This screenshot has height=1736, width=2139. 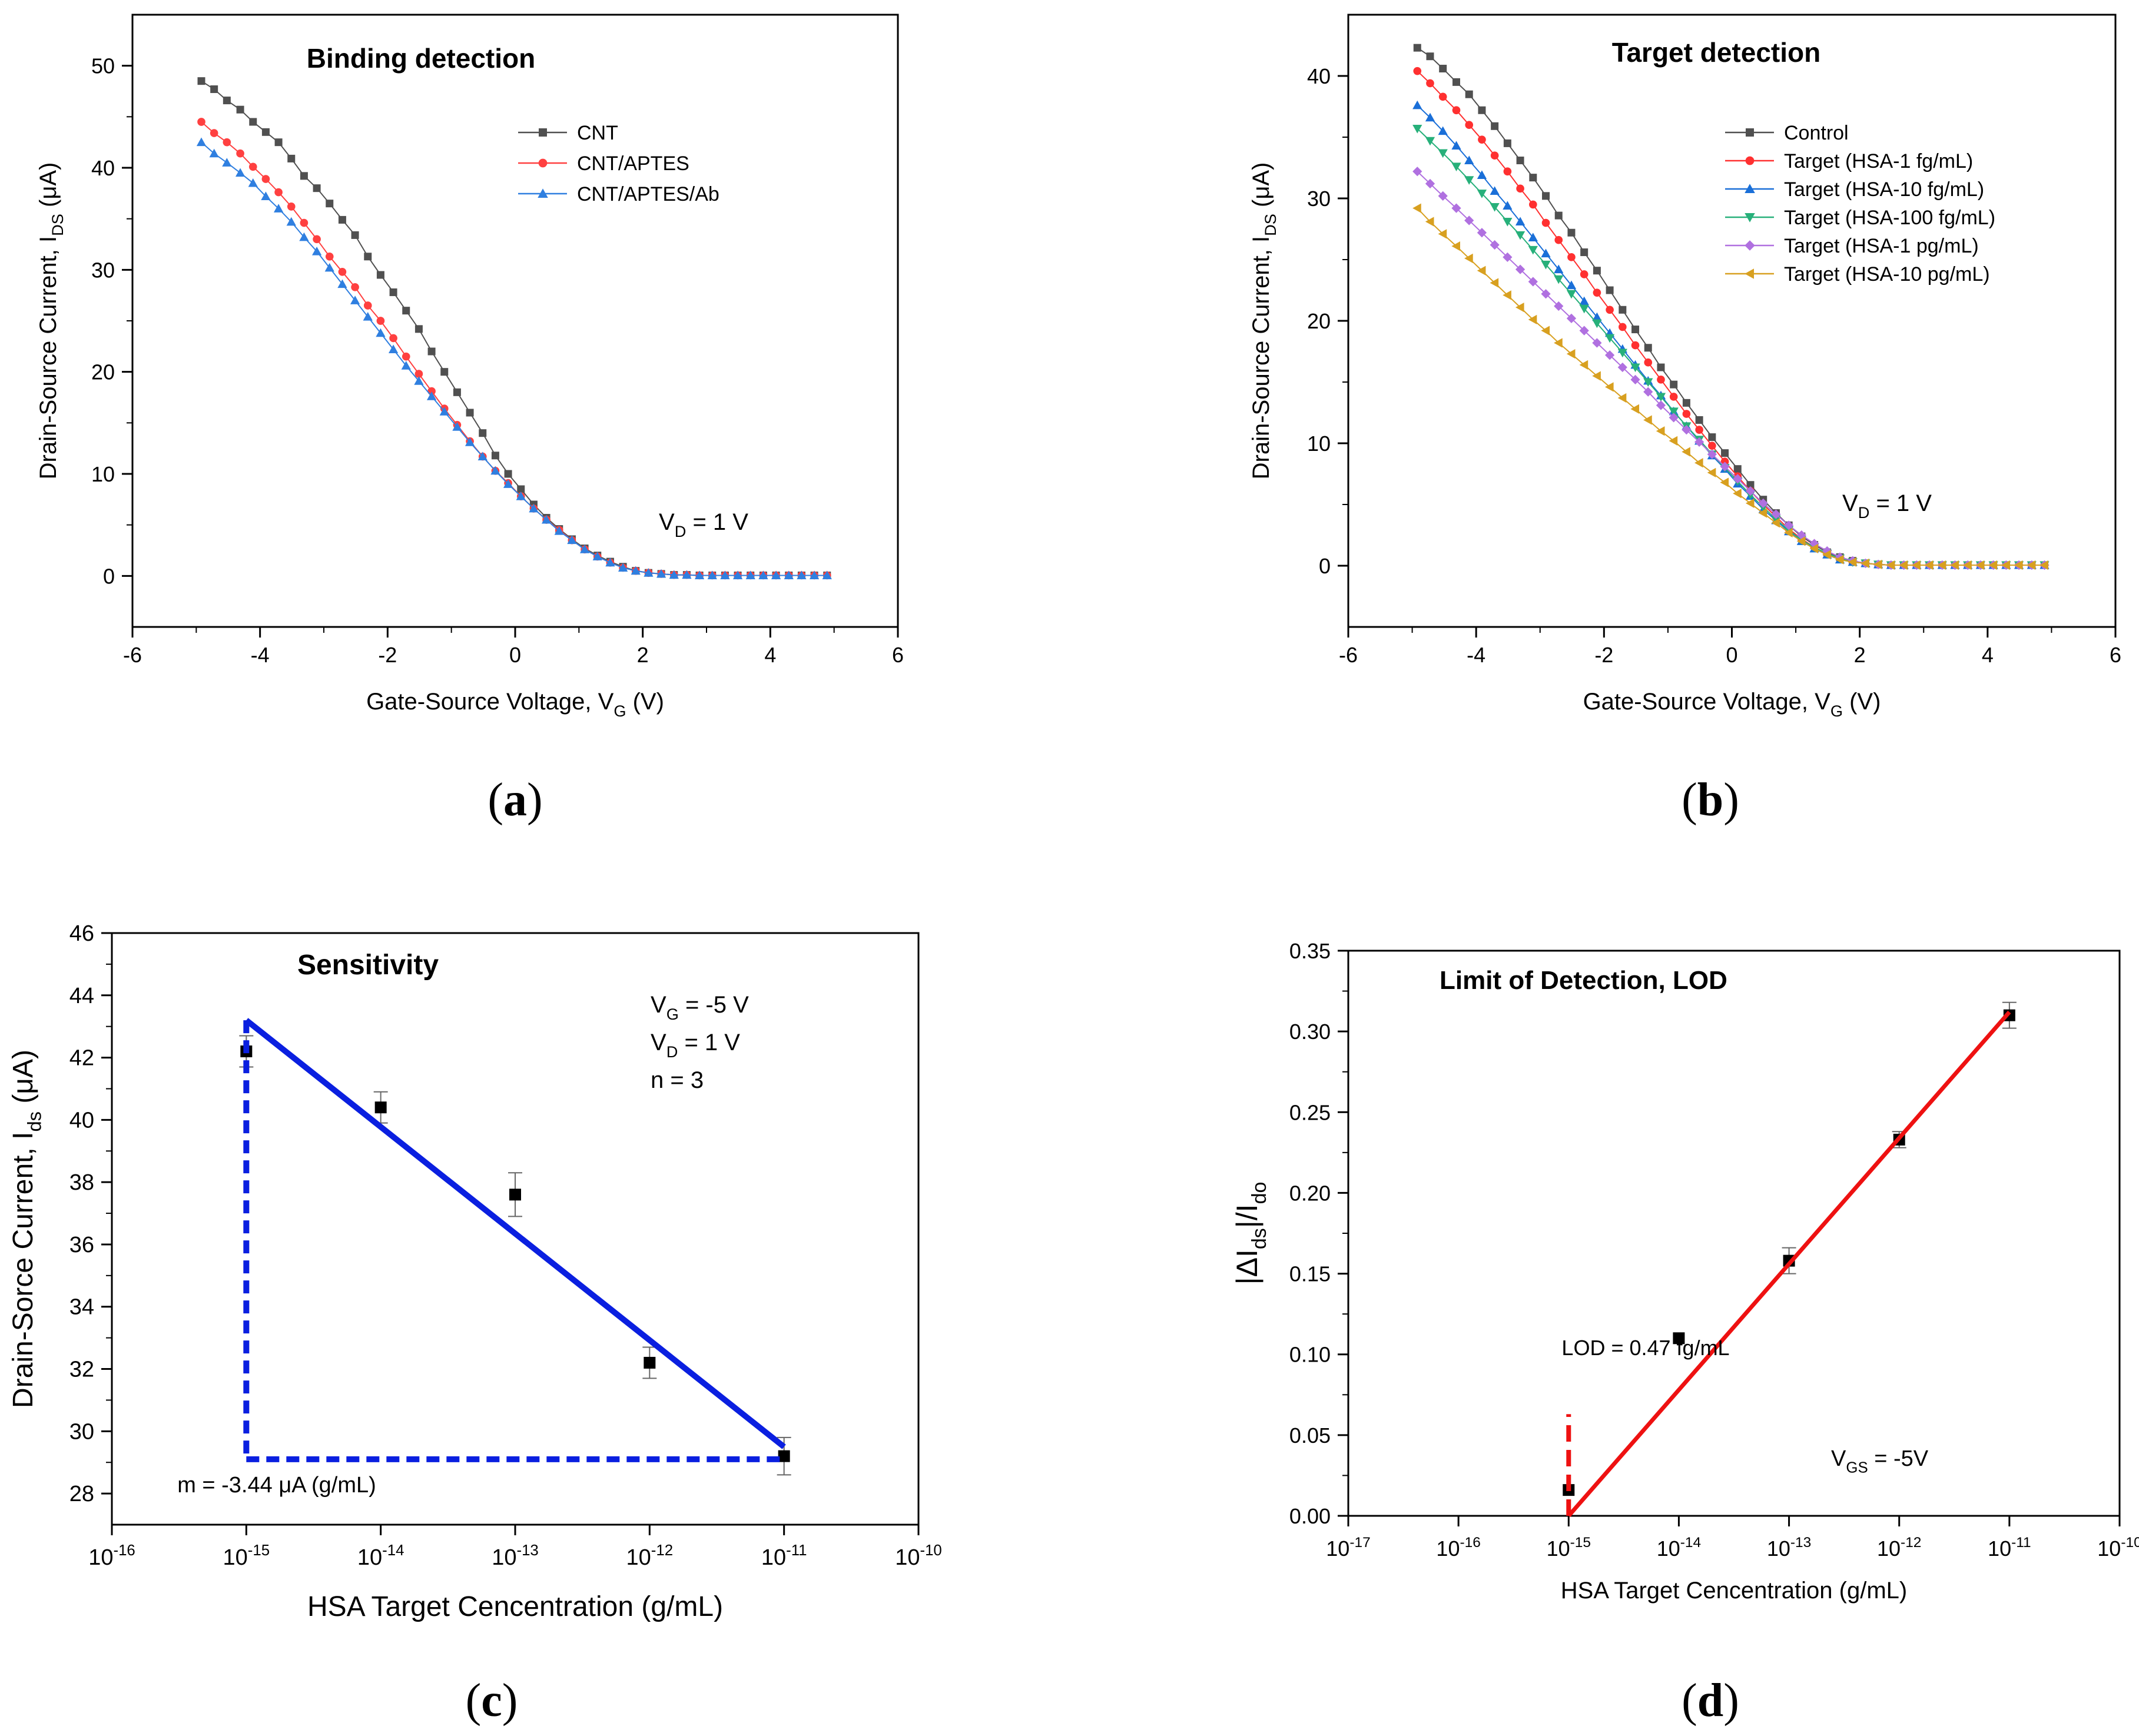 What do you see at coordinates (1310, 1112) in the screenshot?
I see `y-tick-label: 0.25` at bounding box center [1310, 1112].